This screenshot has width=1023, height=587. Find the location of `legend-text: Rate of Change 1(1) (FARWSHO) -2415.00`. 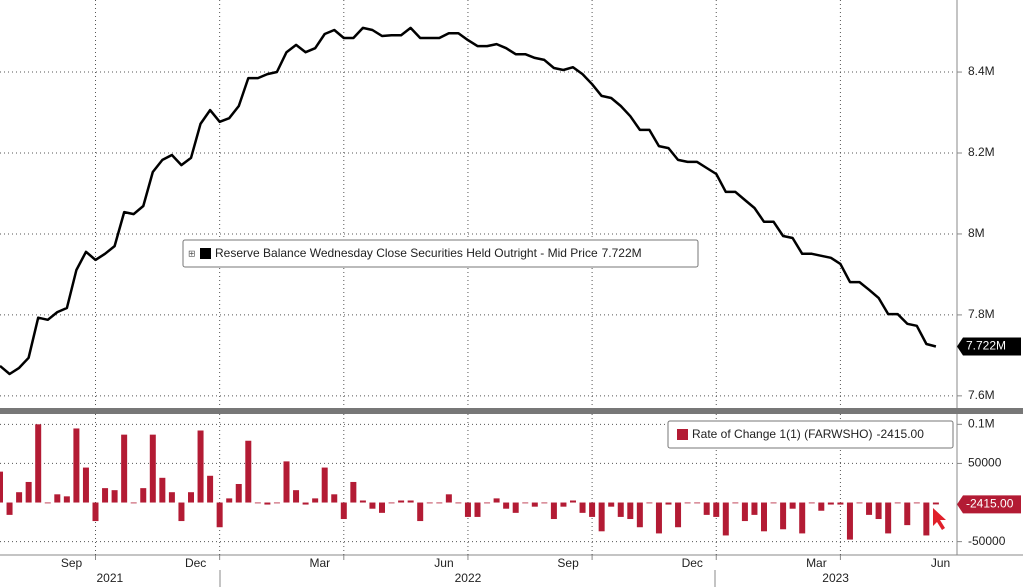

legend-text: Rate of Change 1(1) (FARWSHO) -2415.00 is located at coordinates (808, 434).